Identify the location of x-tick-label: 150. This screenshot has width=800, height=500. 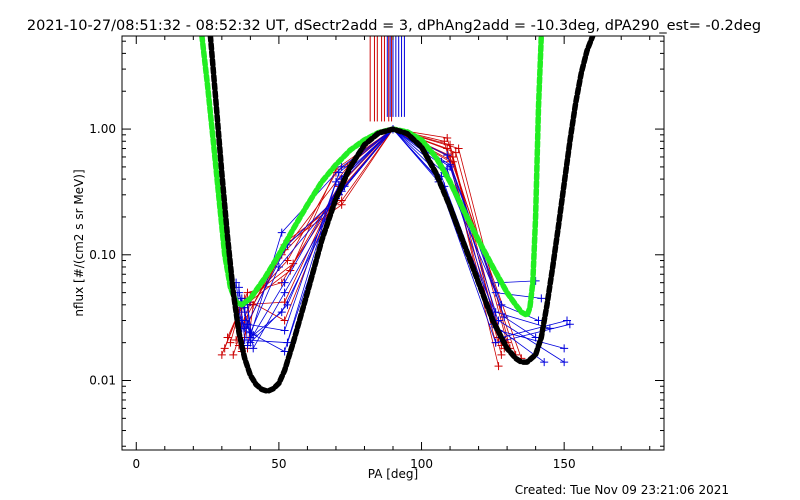
(564, 464).